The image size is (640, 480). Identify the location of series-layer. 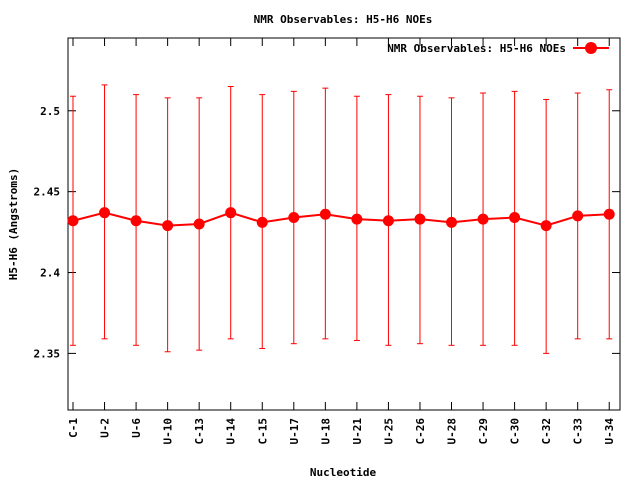
(341, 219).